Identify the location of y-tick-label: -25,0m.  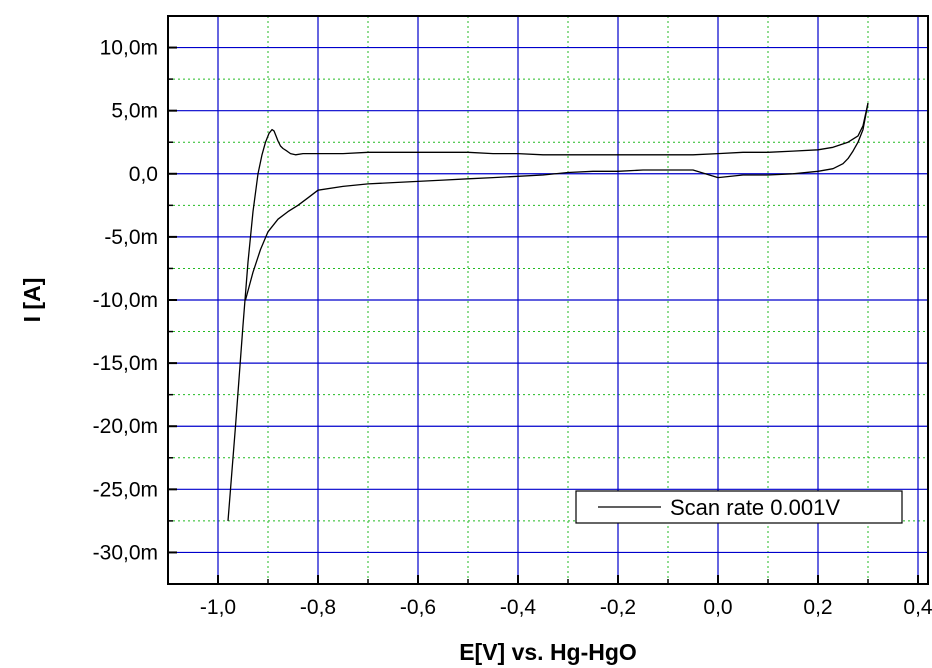
(125, 489).